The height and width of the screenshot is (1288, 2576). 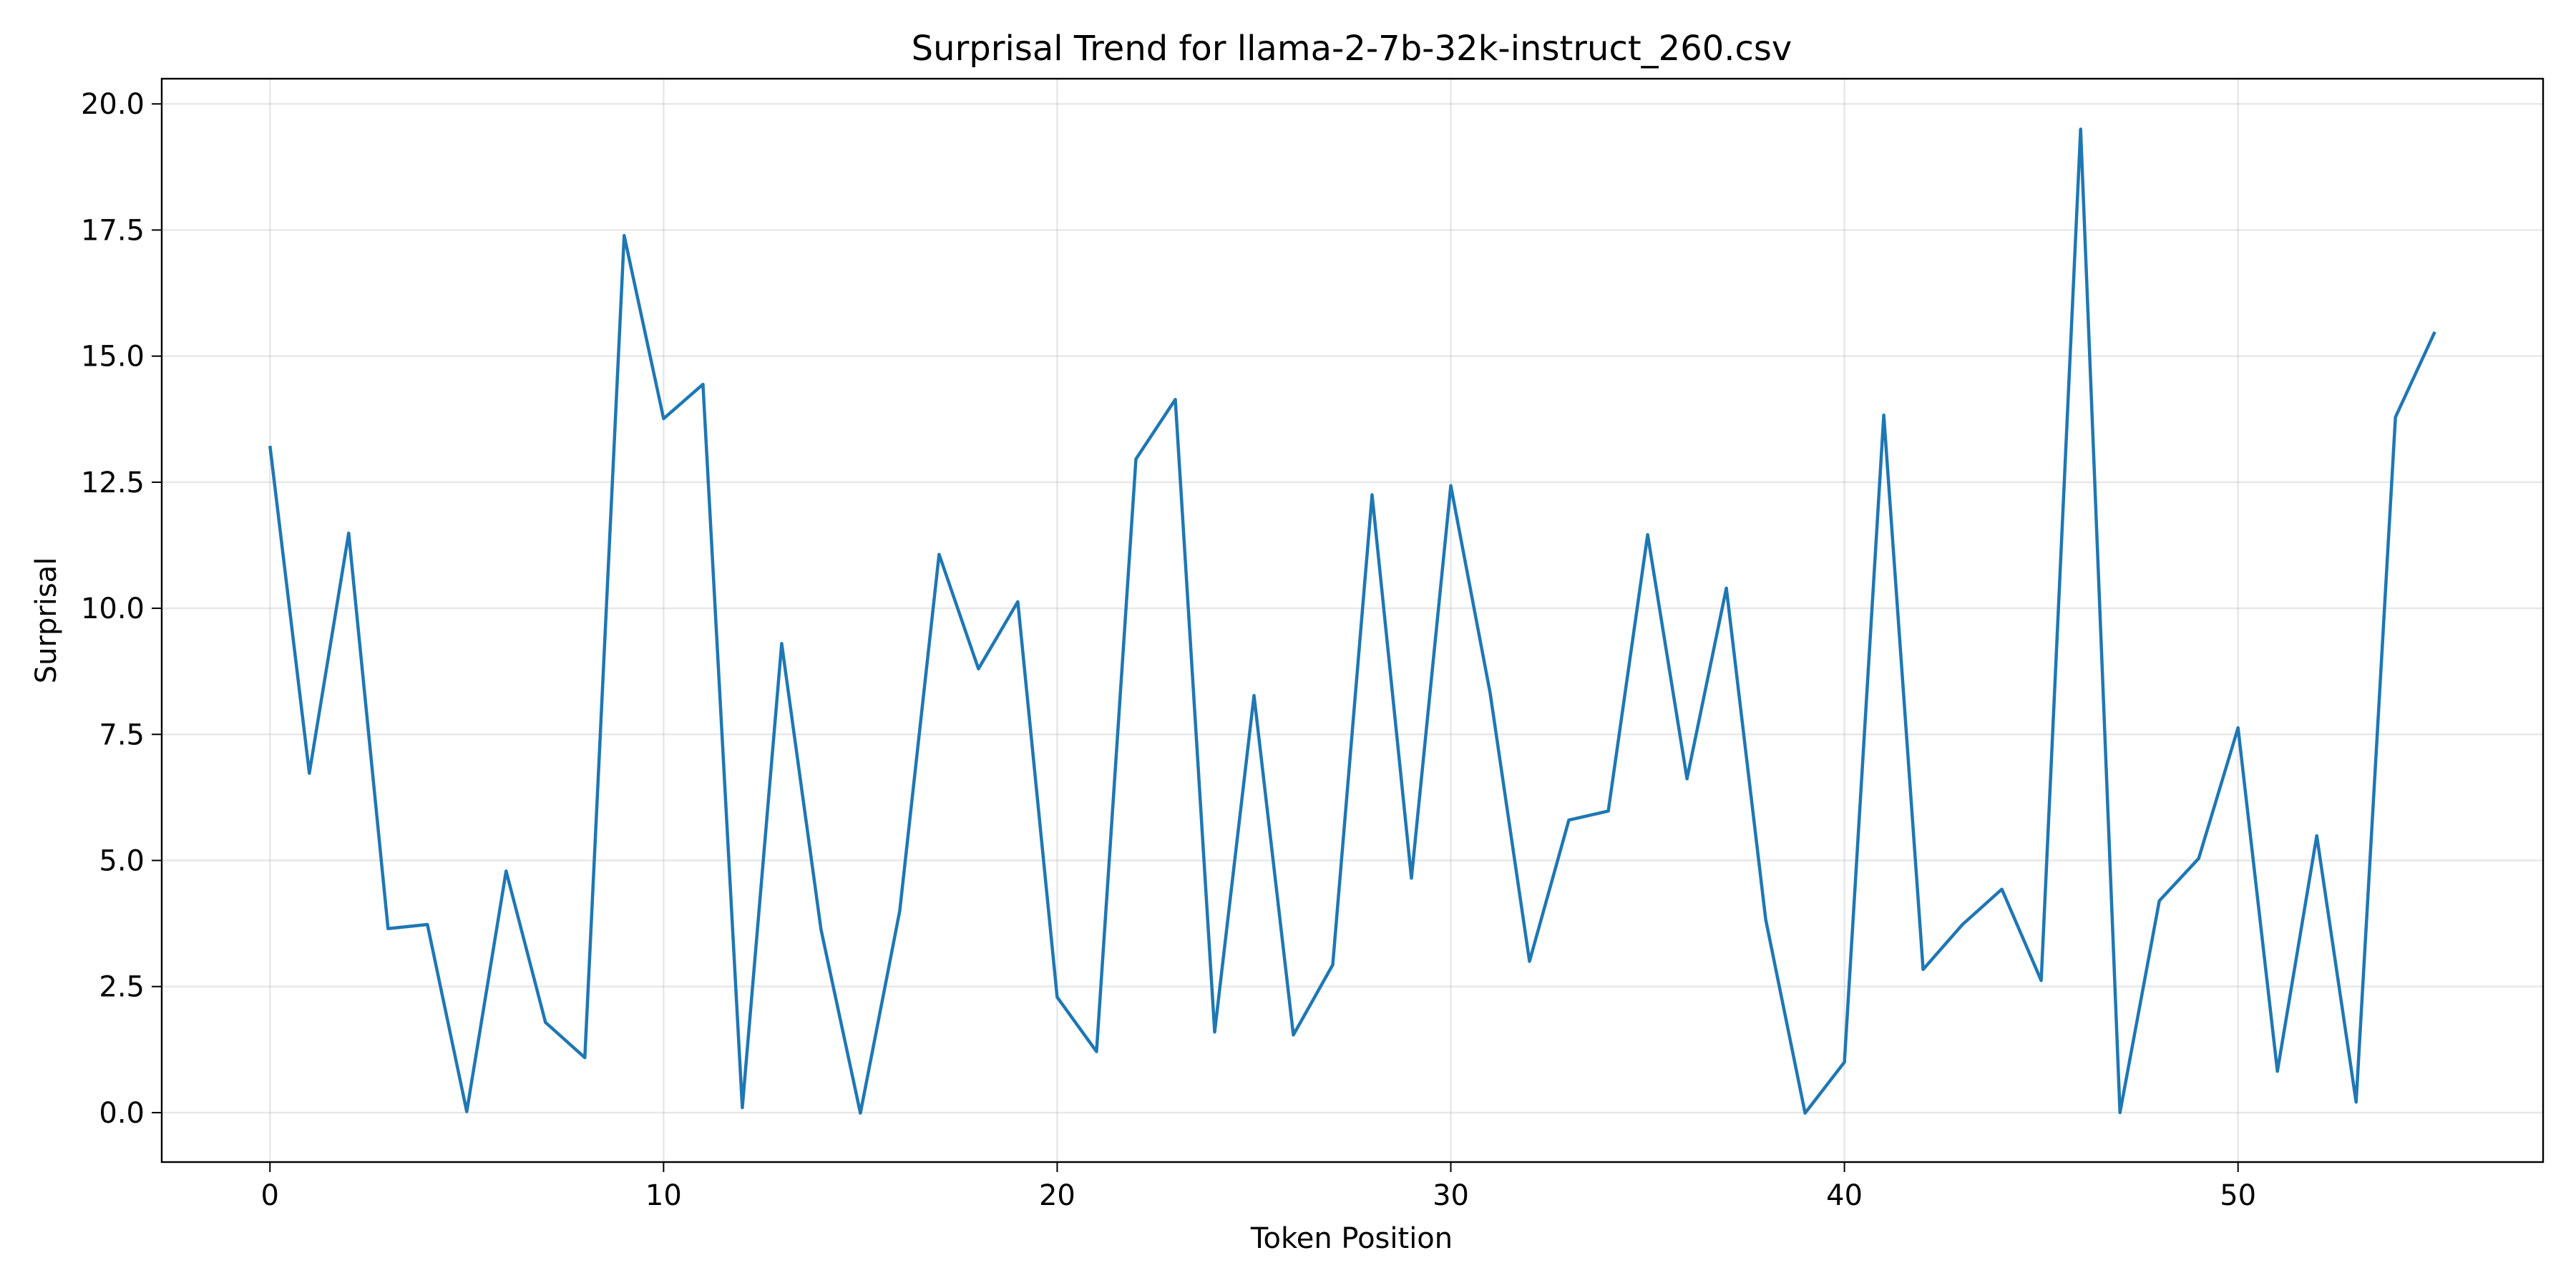 What do you see at coordinates (122, 861) in the screenshot?
I see `y-tick-label: 5.0` at bounding box center [122, 861].